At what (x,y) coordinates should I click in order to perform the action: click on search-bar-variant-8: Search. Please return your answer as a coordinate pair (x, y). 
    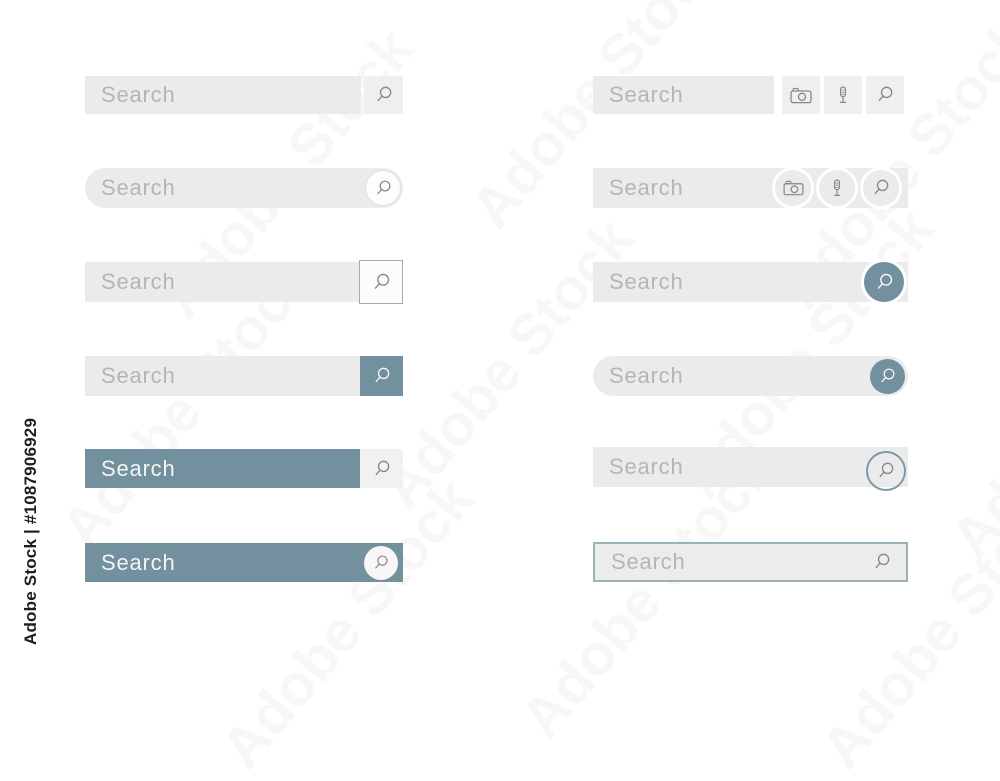
    Looking at the image, I should click on (750, 376).